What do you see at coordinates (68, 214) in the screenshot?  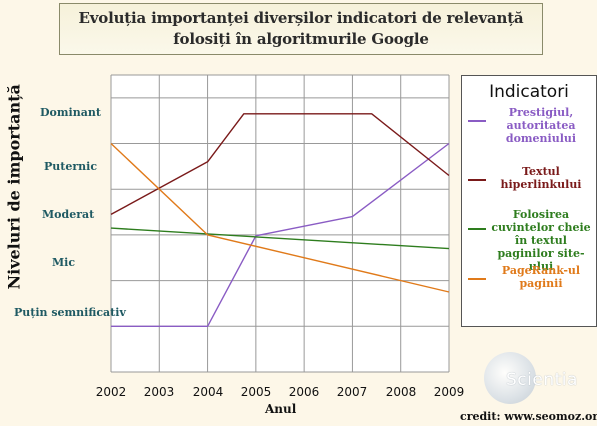 I see `y-level-label-moderat: Moderat` at bounding box center [68, 214].